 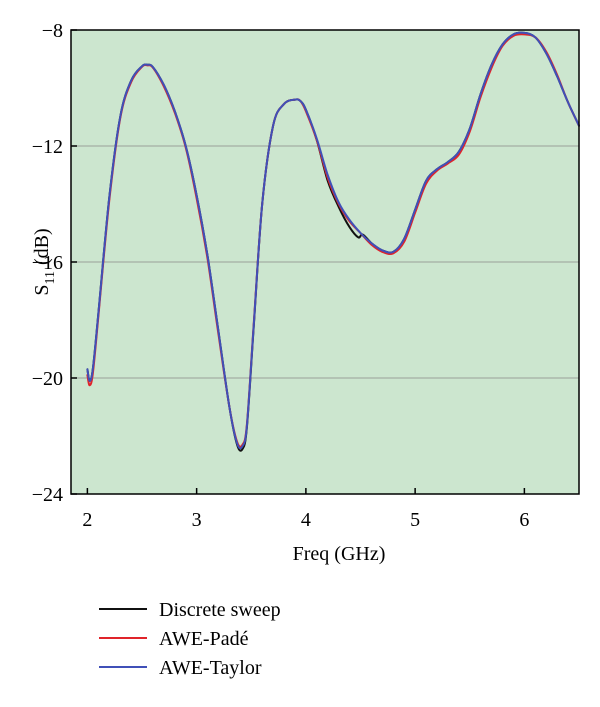 I want to click on x-tick-label: 5, so click(x=415, y=520).